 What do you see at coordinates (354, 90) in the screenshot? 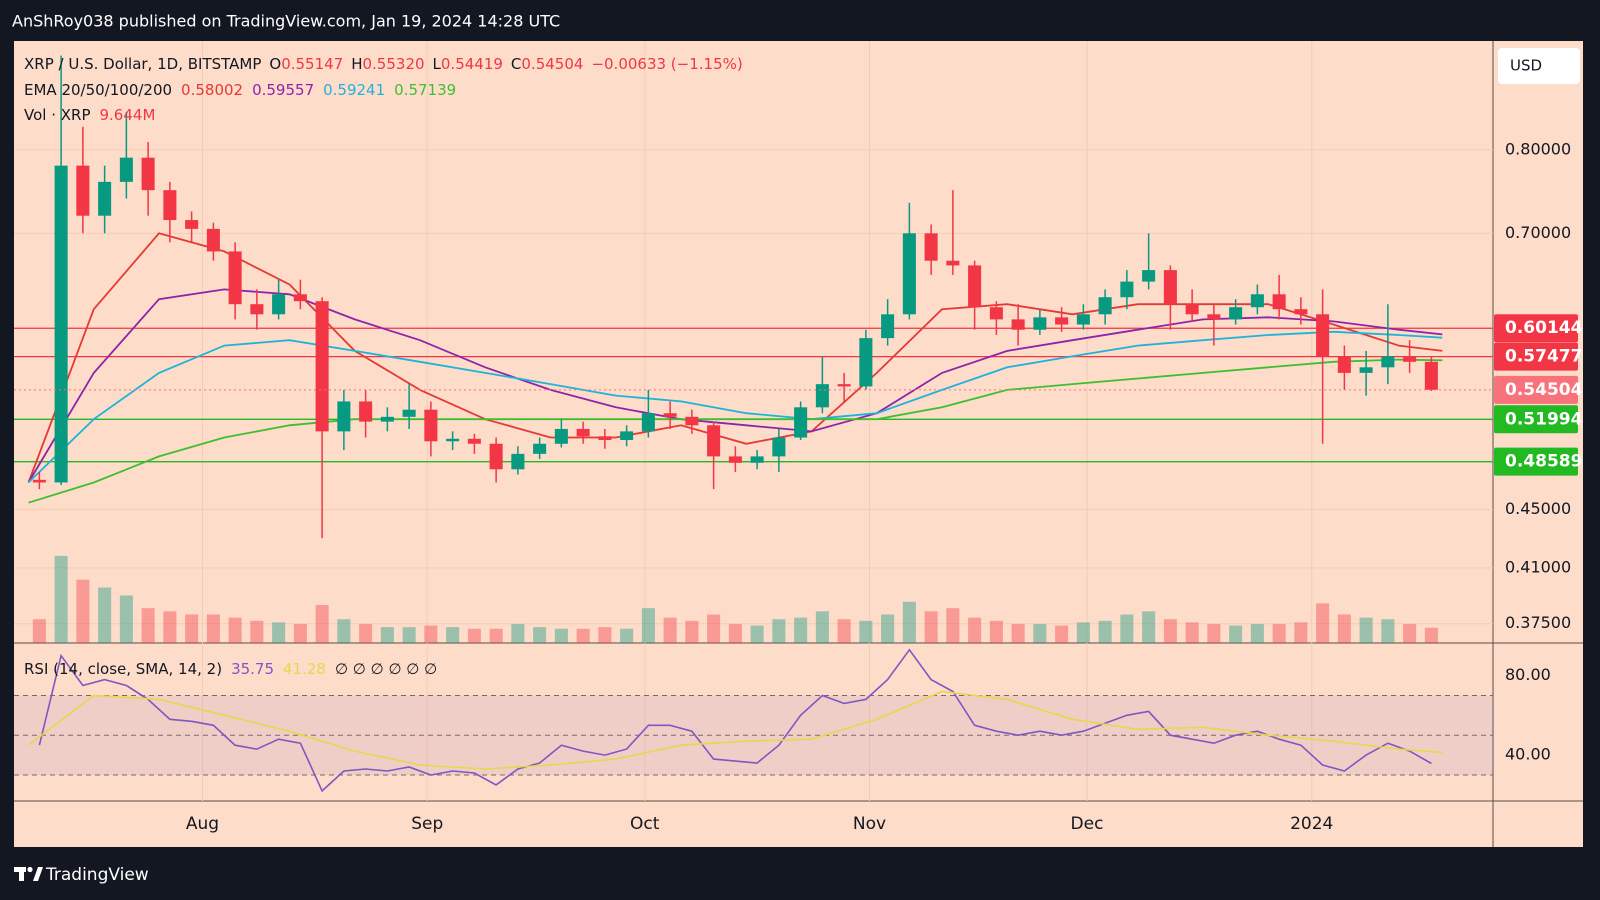
I see `ema-value: 0.59241` at bounding box center [354, 90].